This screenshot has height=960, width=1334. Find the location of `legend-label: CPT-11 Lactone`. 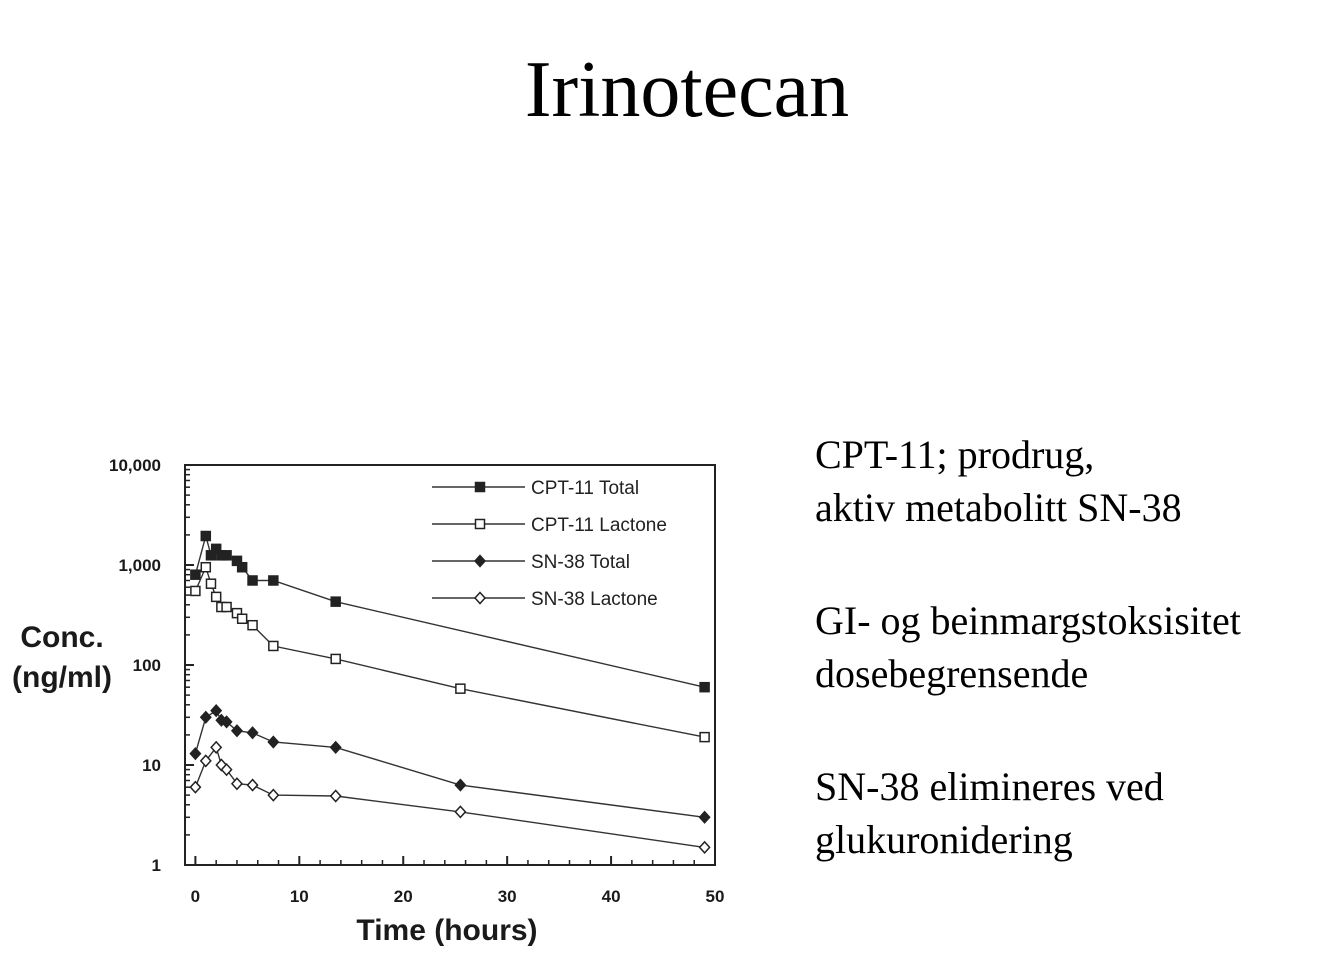

legend-label: CPT-11 Lactone is located at coordinates (599, 525).